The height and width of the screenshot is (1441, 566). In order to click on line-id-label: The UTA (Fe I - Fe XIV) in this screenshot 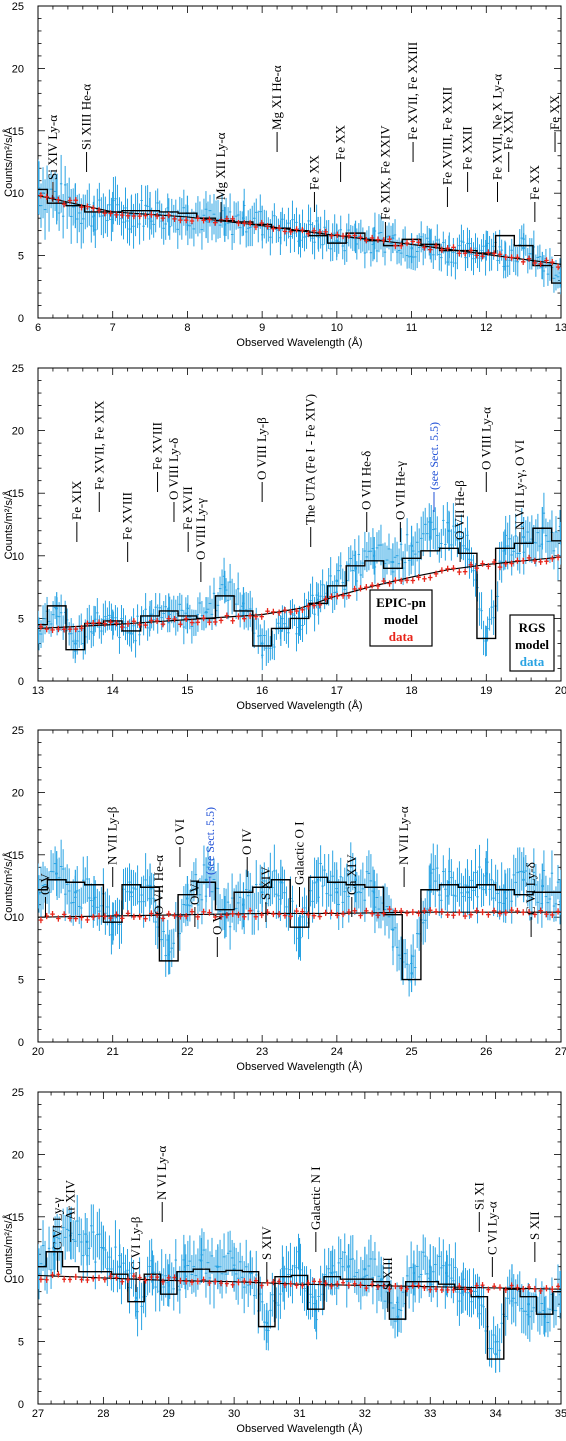, I will do `click(310, 459)`.